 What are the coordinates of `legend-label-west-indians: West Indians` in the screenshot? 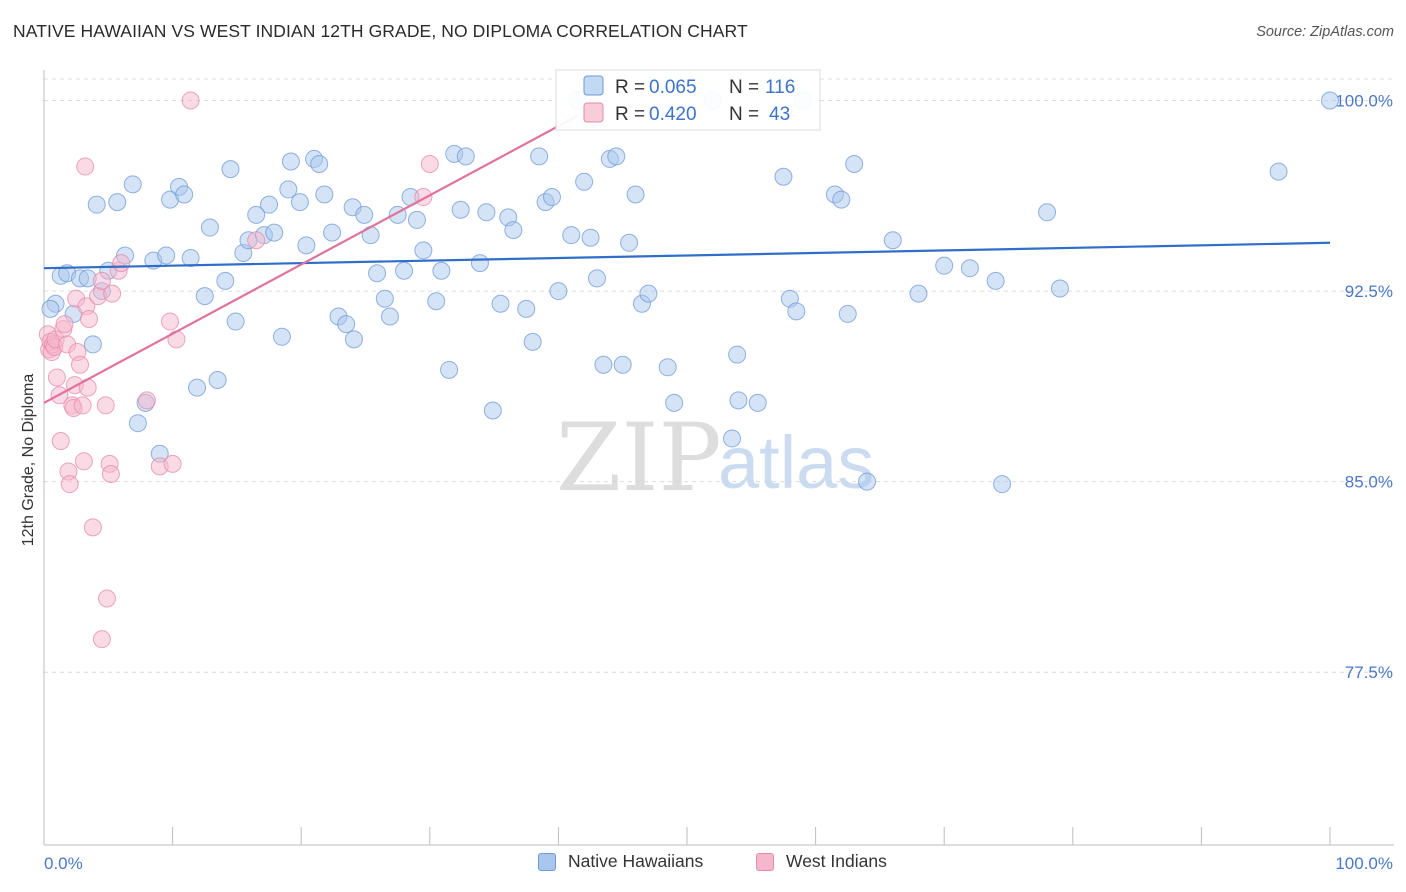 It's located at (836, 861).